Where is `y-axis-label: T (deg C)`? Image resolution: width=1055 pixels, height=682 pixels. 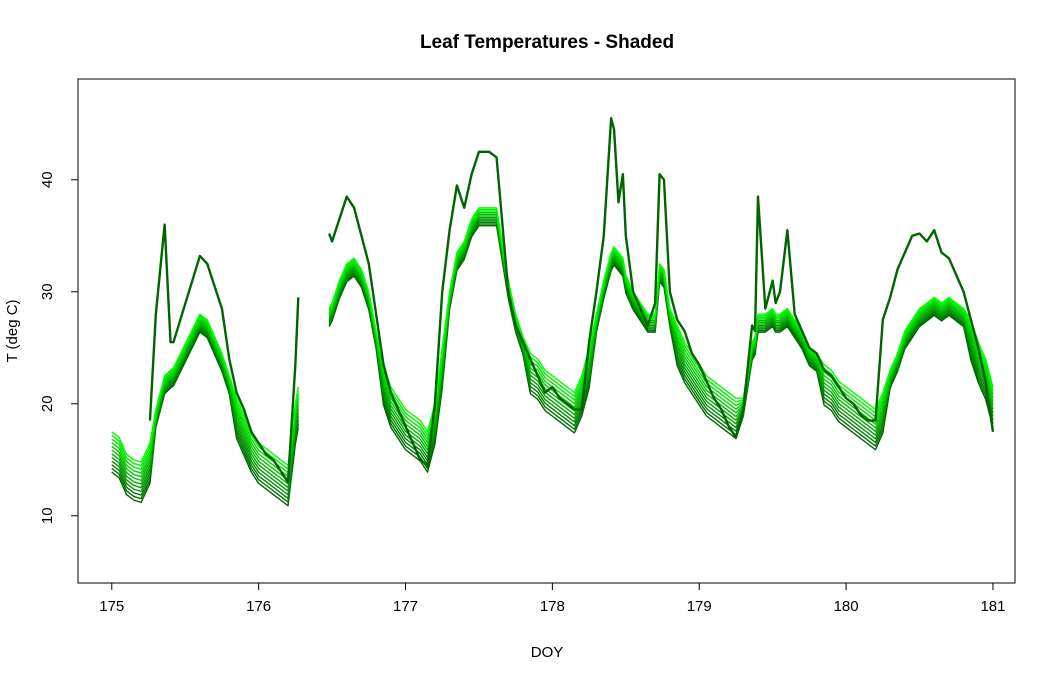
y-axis-label: T (deg C) is located at coordinates (12, 330).